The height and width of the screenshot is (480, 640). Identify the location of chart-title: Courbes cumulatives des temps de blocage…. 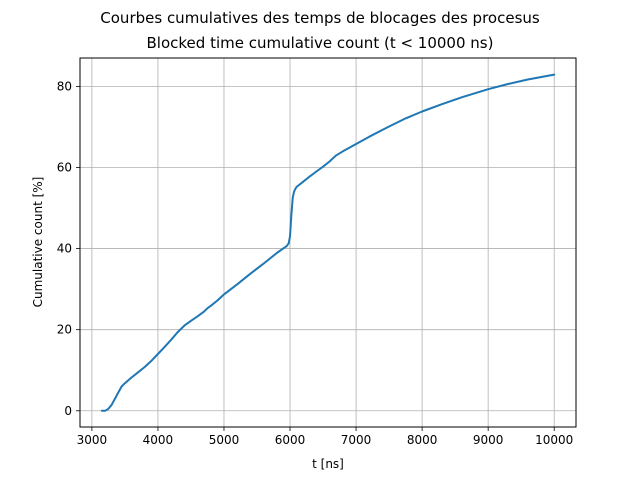
(320, 18).